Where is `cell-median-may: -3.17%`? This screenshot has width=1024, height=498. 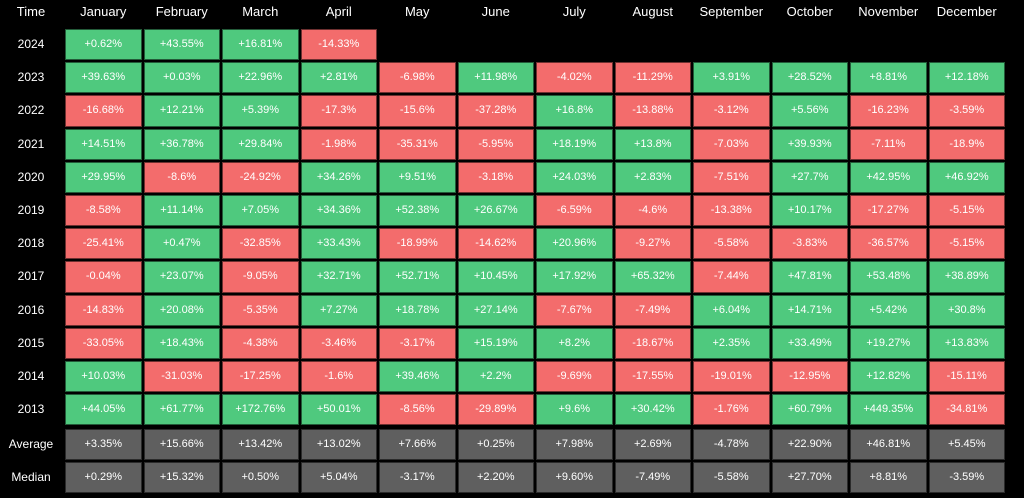 cell-median-may: -3.17% is located at coordinates (417, 478).